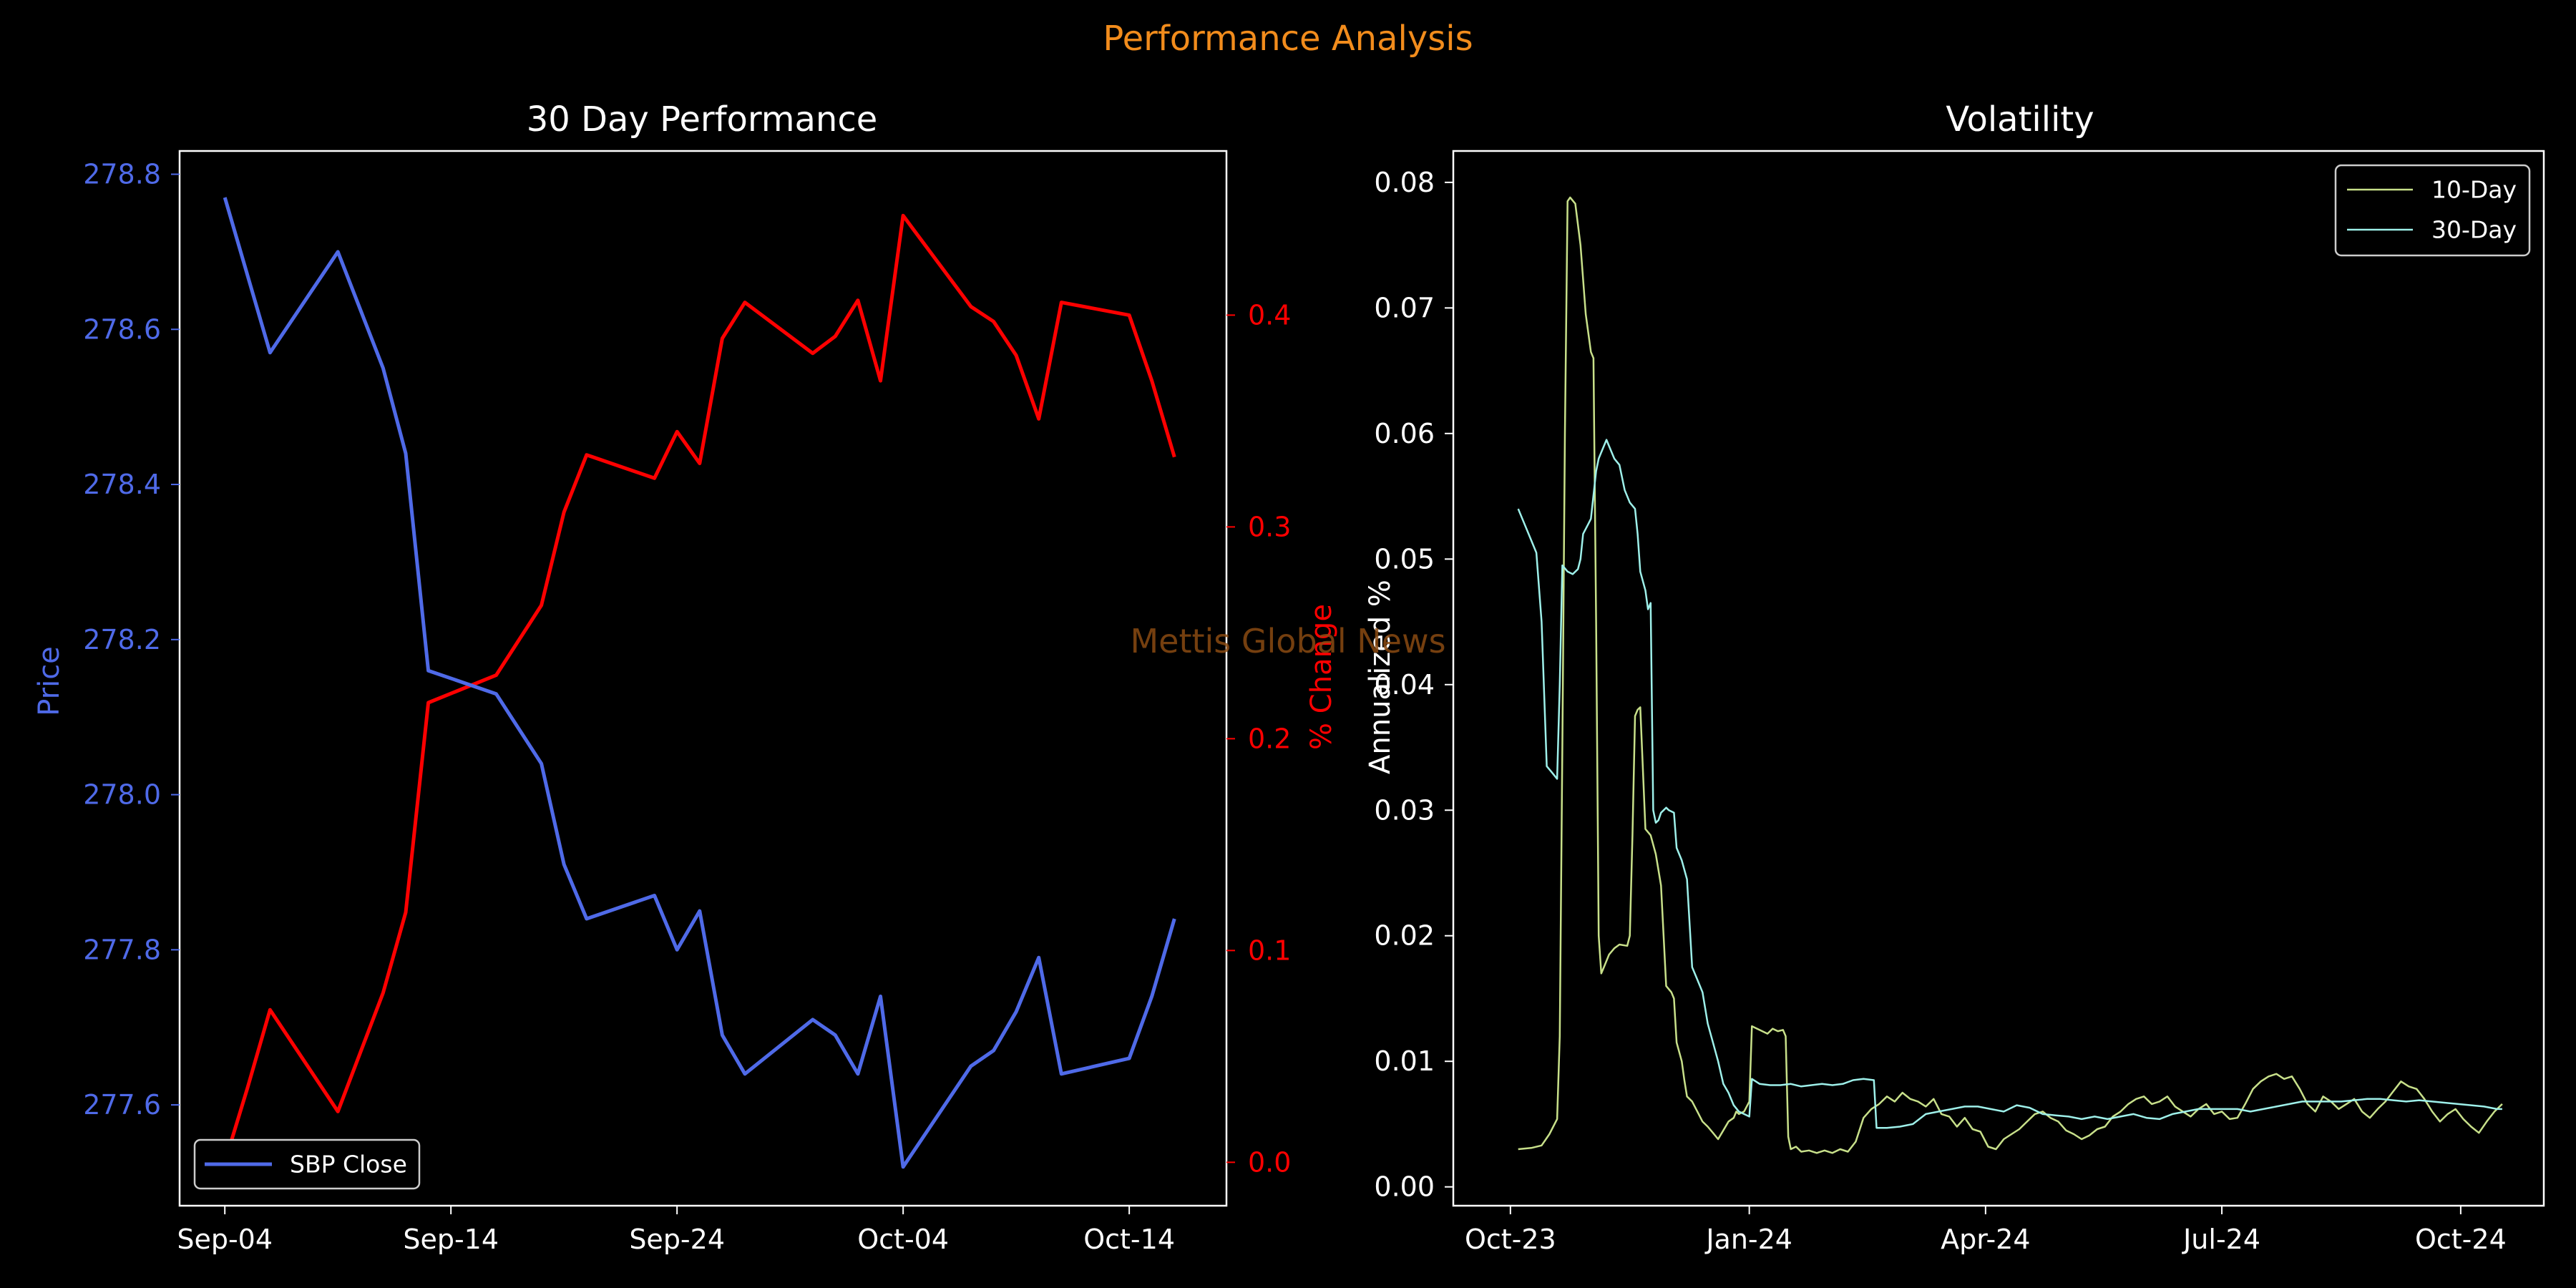 The width and height of the screenshot is (2576, 1288). What do you see at coordinates (451, 1239) in the screenshot?
I see `x-tick-label: Sep-14` at bounding box center [451, 1239].